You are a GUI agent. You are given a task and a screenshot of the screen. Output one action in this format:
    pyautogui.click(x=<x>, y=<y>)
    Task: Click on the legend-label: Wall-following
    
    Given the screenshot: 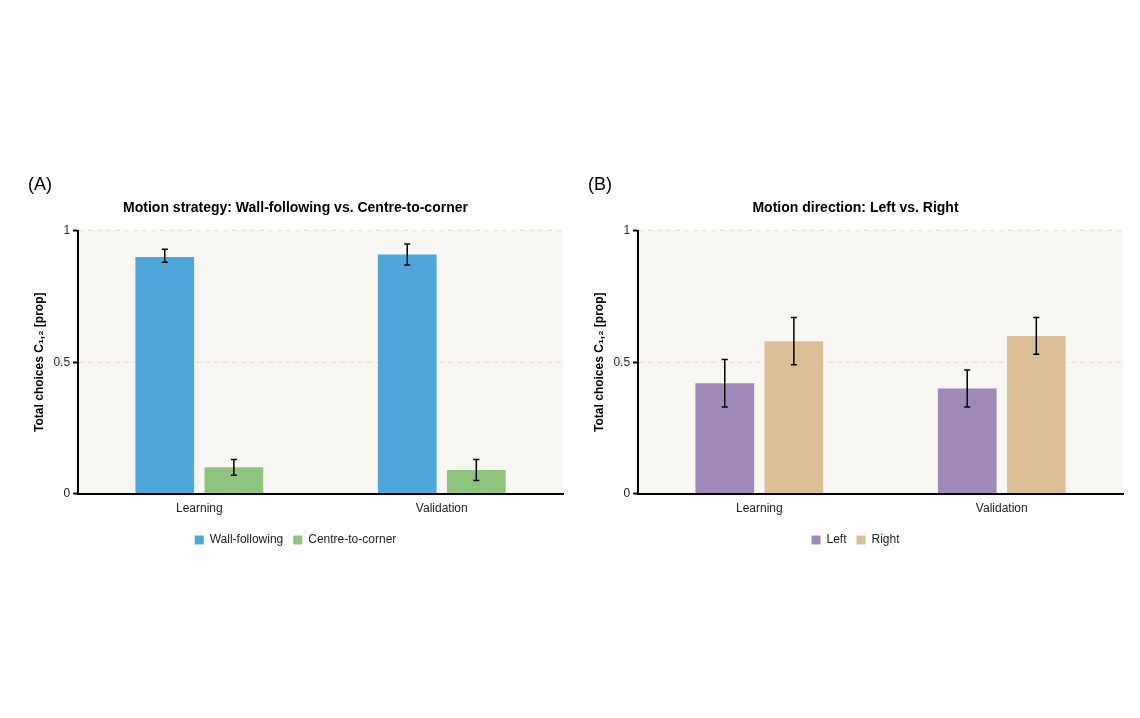 What is the action you would take?
    pyautogui.click(x=246, y=539)
    